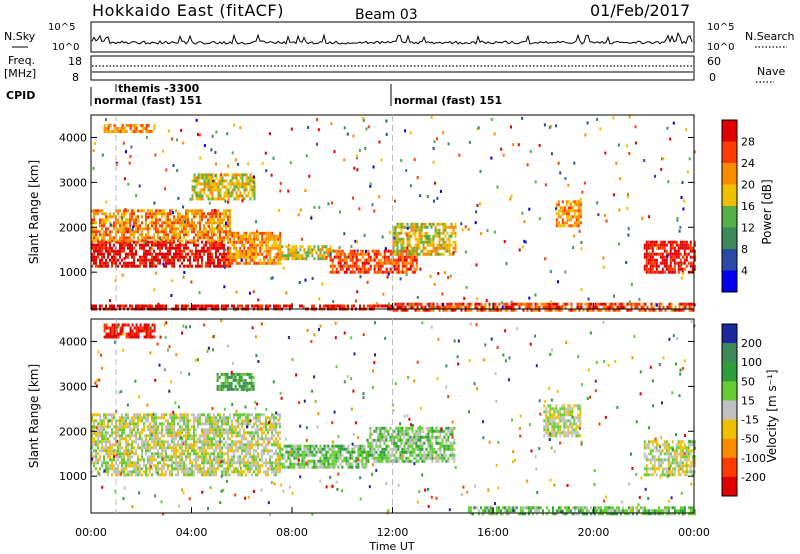 Image resolution: width=800 pixels, height=554 pixels. What do you see at coordinates (729, 217) in the screenshot?
I see `power-colorbar-segment` at bounding box center [729, 217].